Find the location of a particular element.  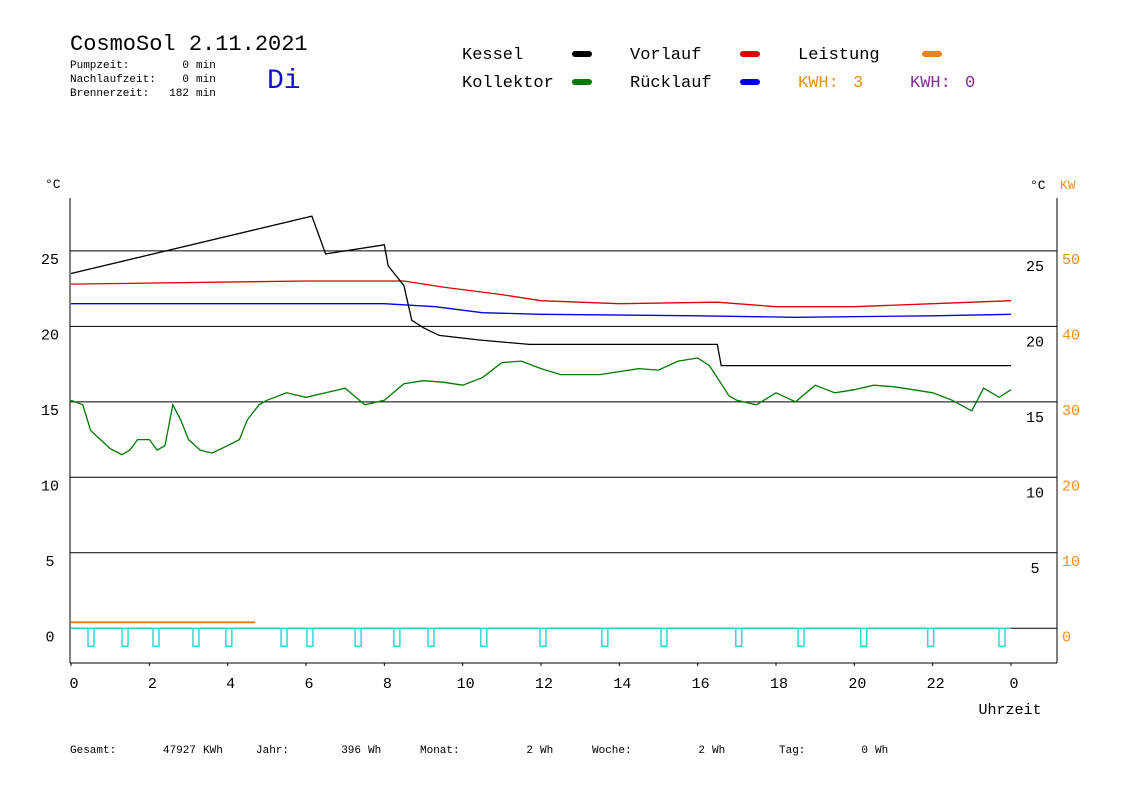

stat-label: Pumpzeit: is located at coordinates (99, 66).